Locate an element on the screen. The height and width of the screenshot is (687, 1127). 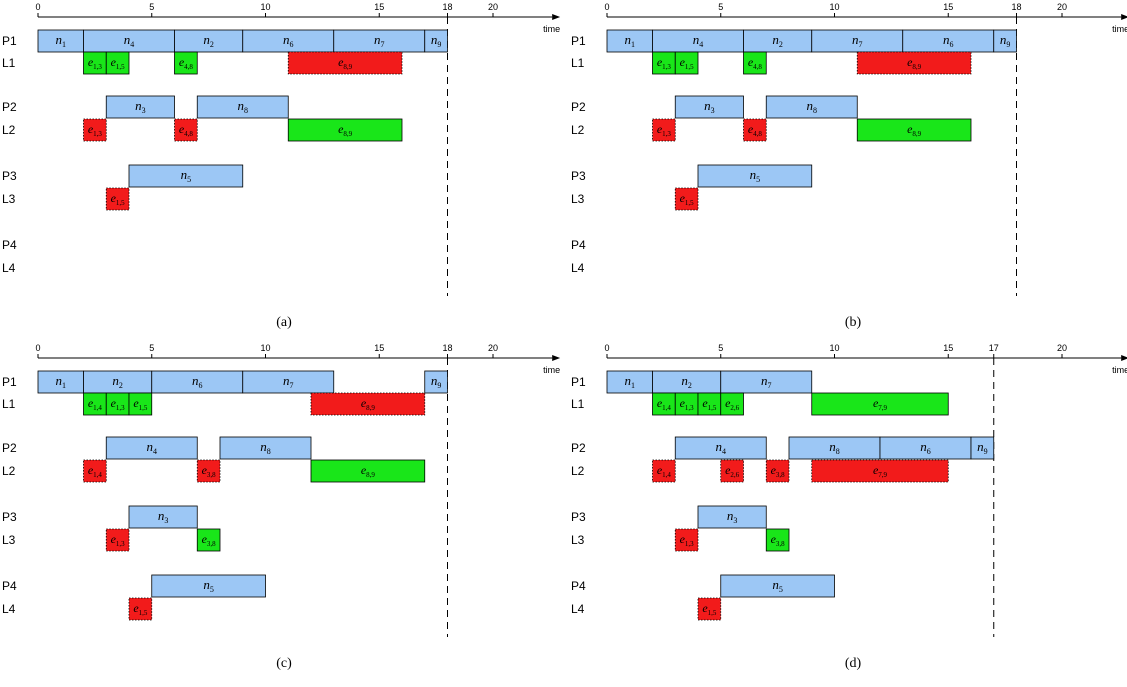
task-box-label: n3 is located at coordinates (140, 106).